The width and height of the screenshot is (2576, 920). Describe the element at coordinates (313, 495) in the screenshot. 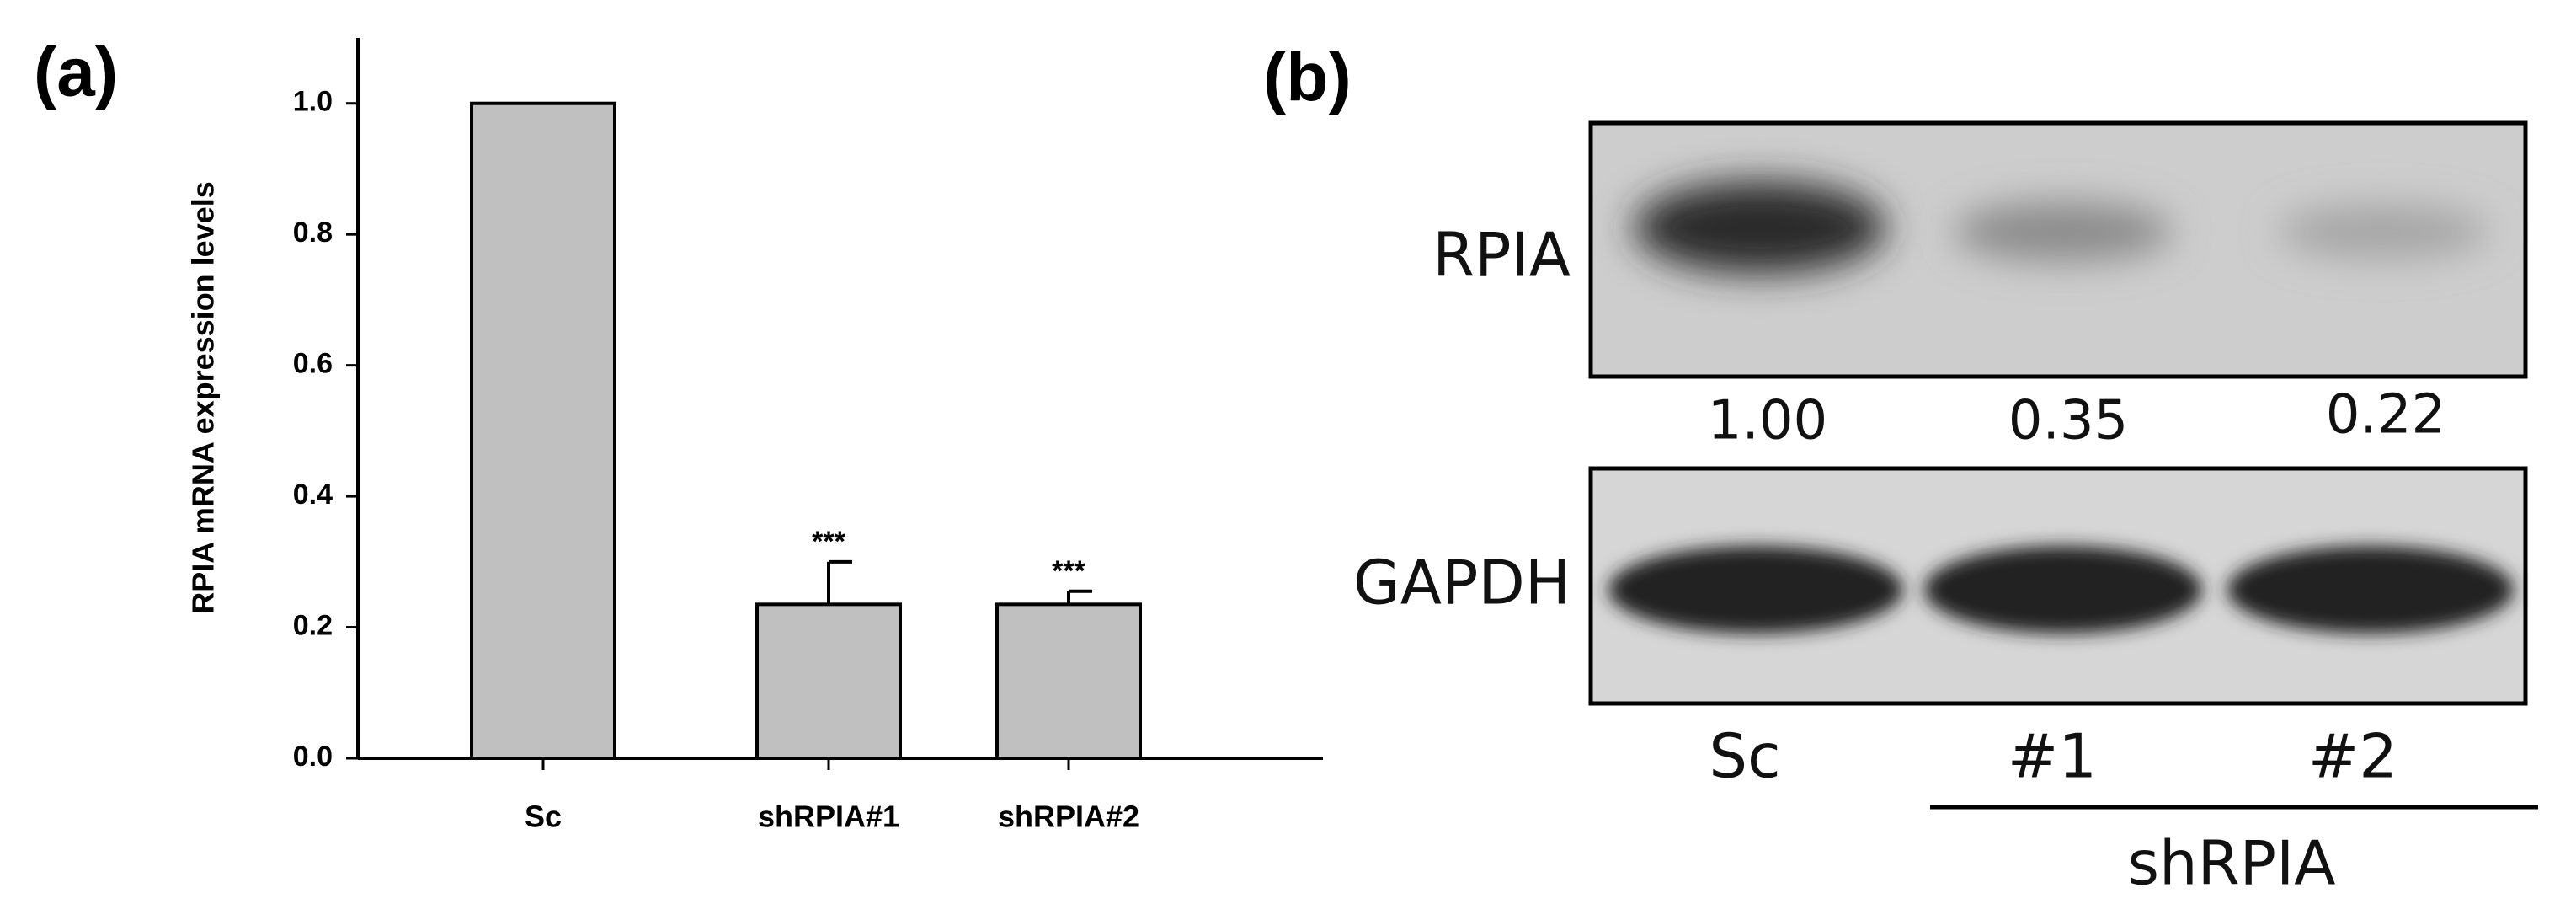

I see `y-tick-label: 0.4` at that location.